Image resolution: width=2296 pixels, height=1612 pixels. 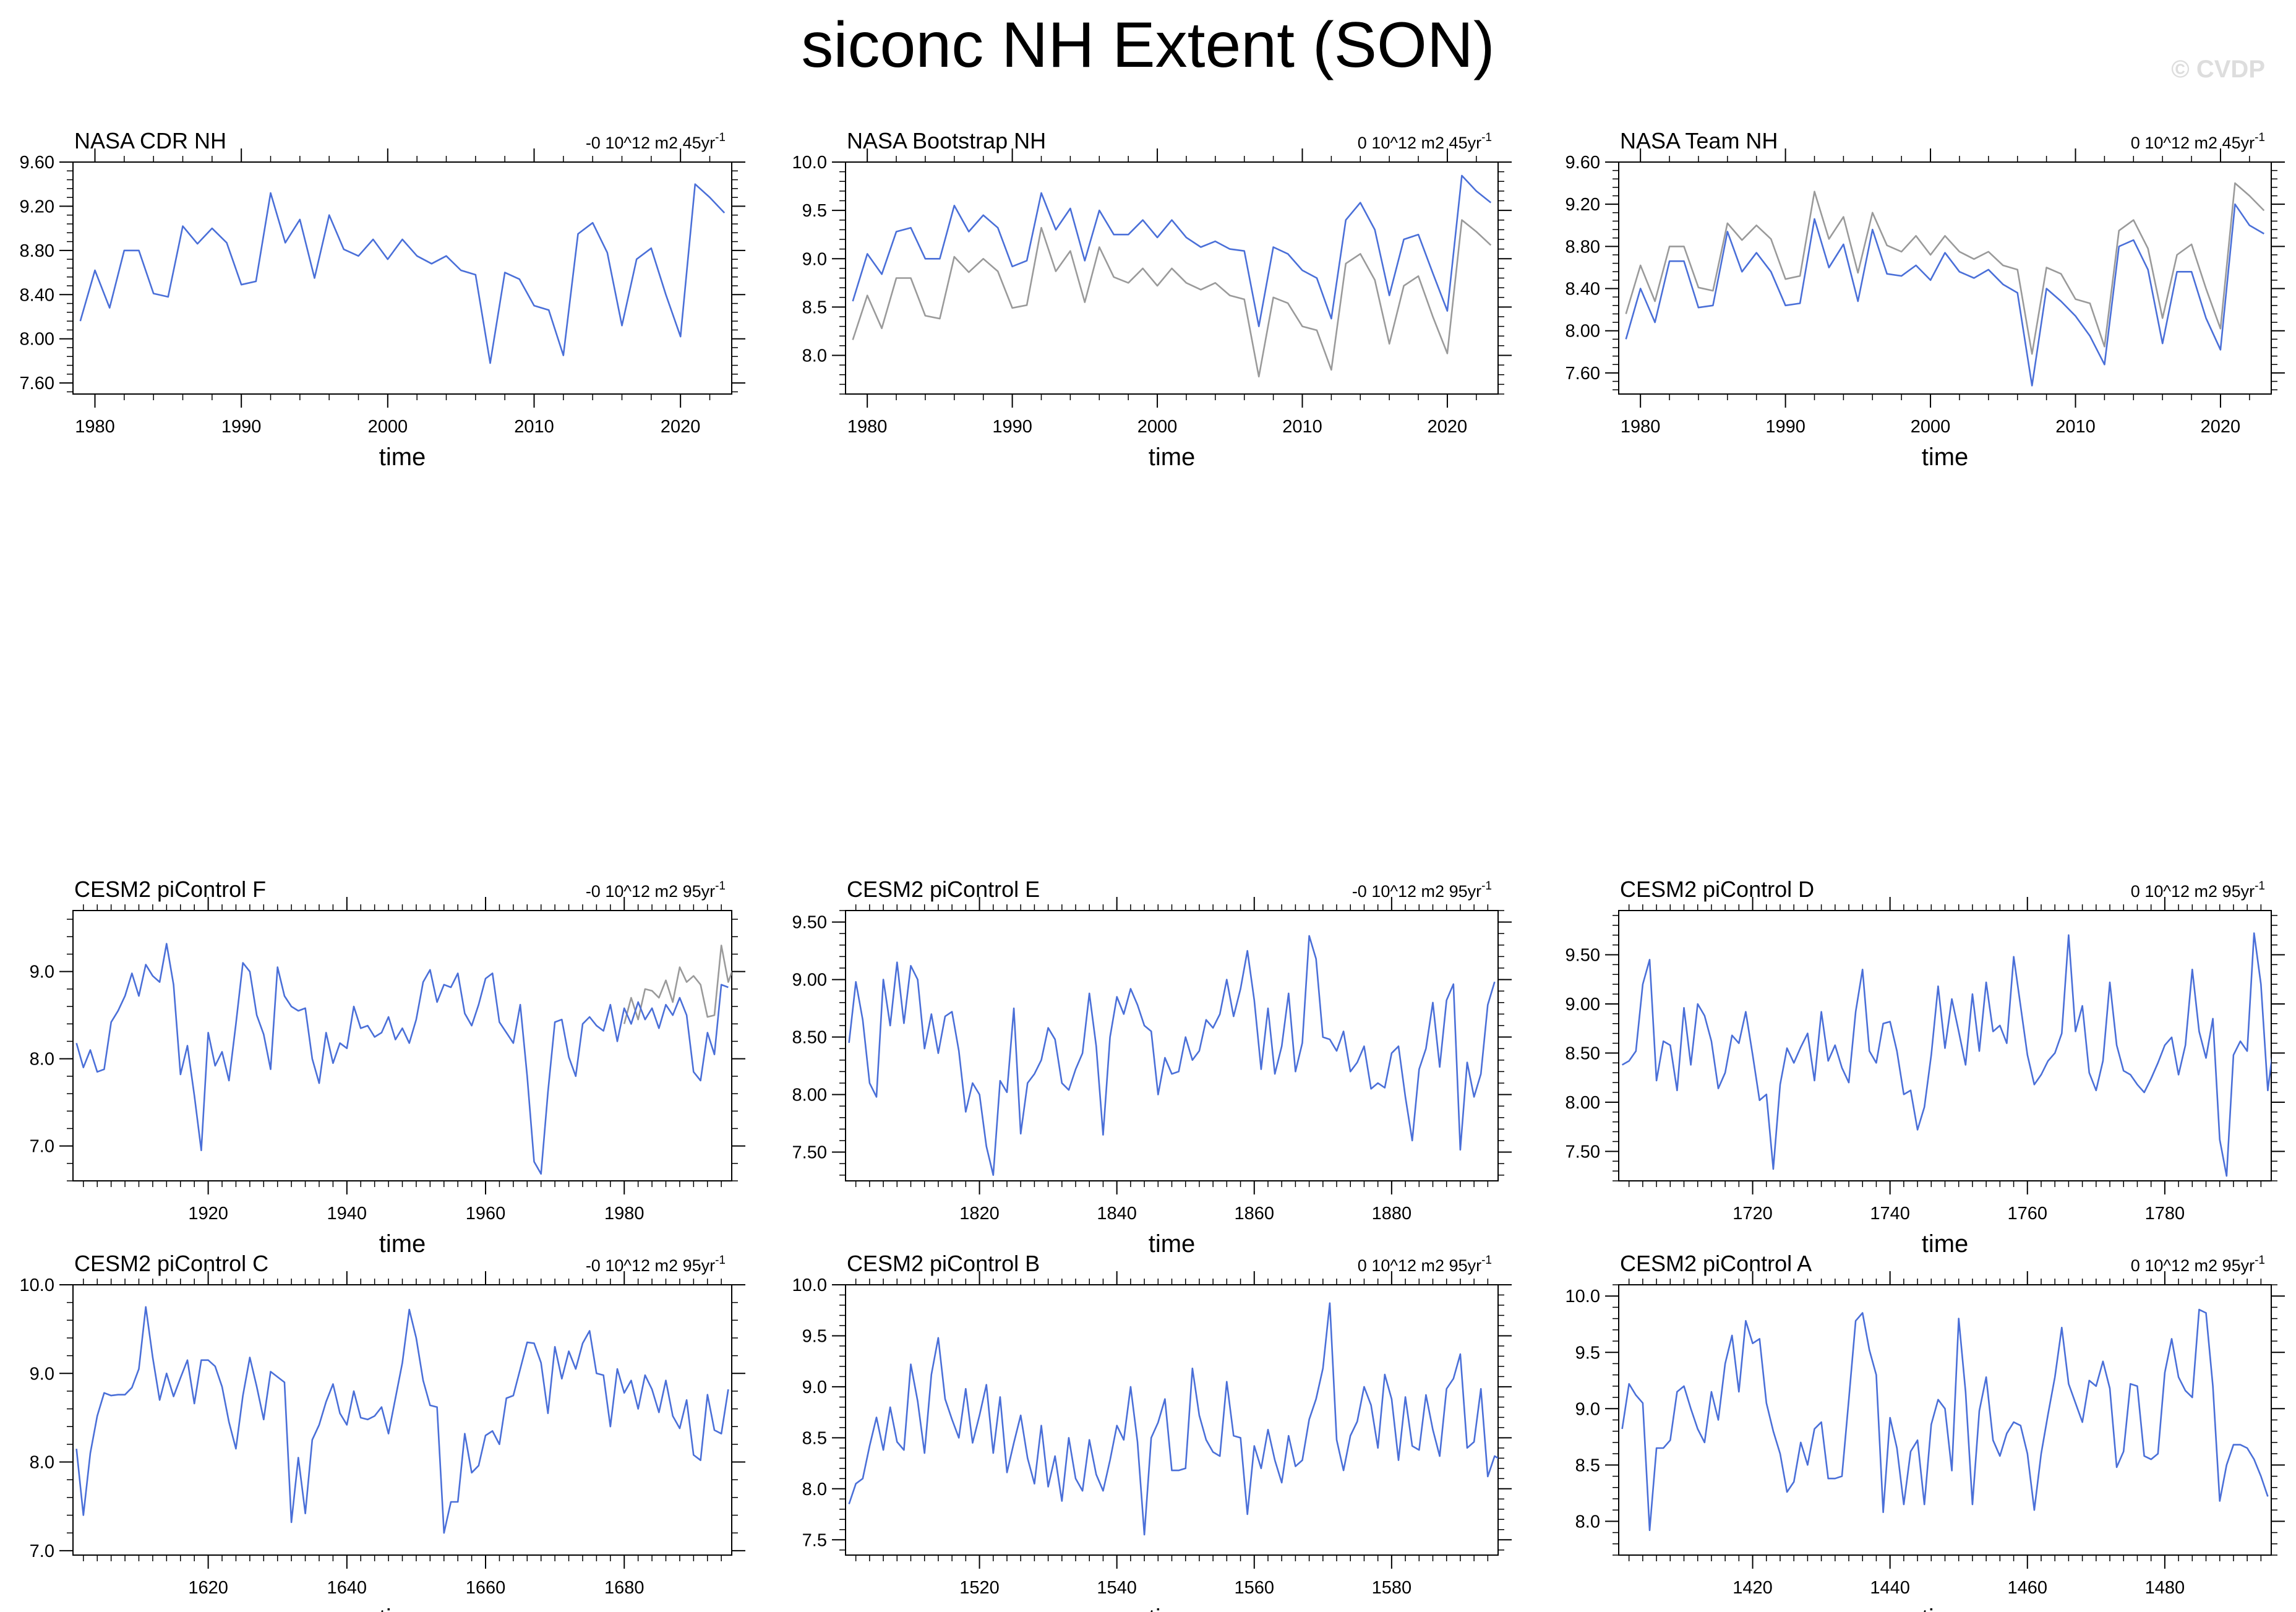 I want to click on panel-title: CESM2 piControl A, so click(x=1716, y=1263).